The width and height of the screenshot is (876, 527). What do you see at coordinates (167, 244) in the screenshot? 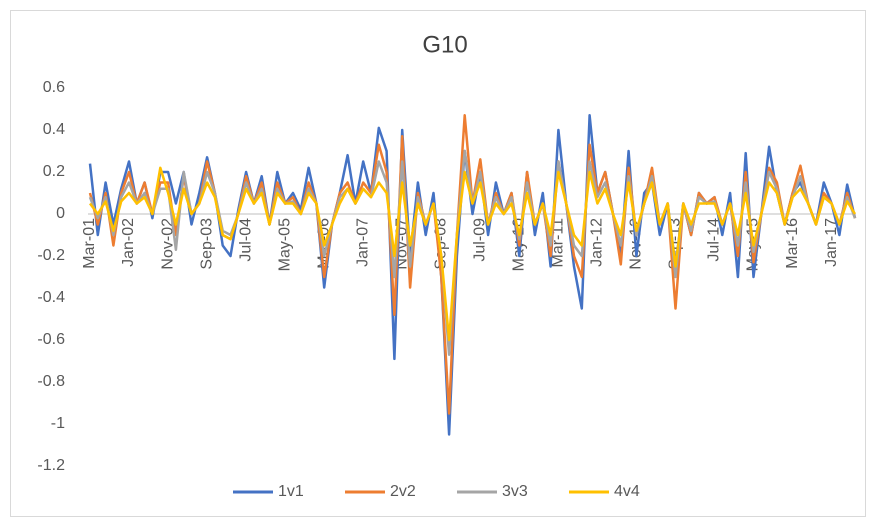
I see `x-tick-label: Nov-02` at bounding box center [167, 244].